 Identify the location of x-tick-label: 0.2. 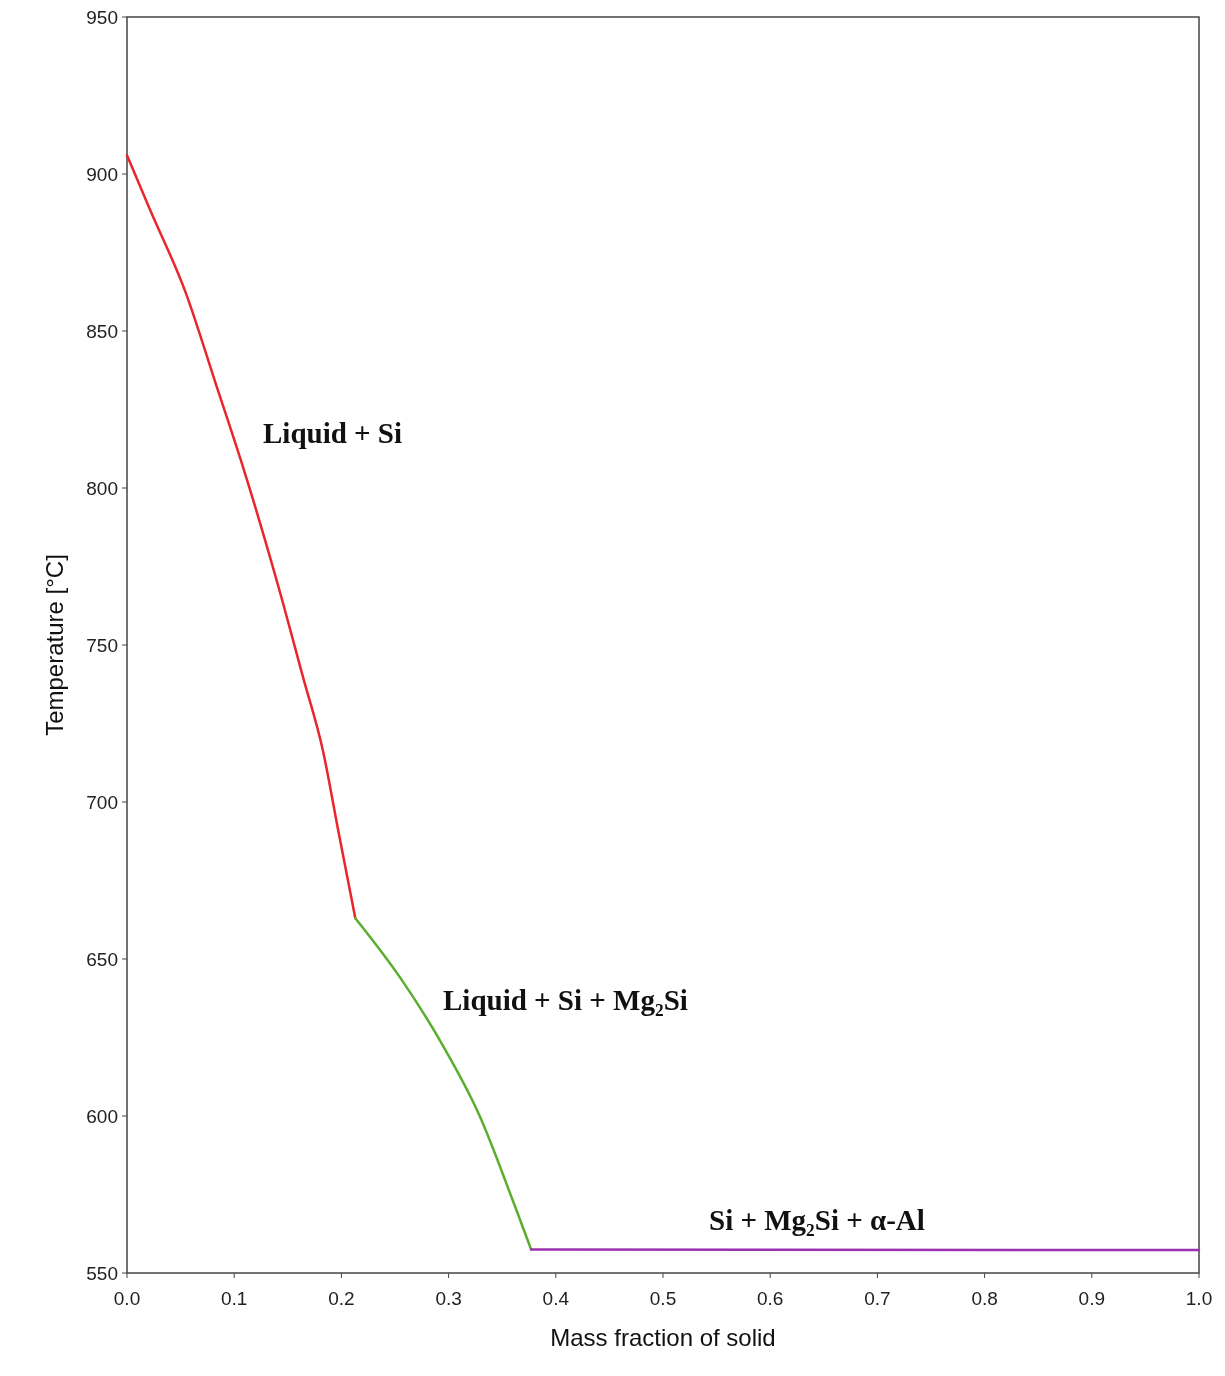
(341, 1298).